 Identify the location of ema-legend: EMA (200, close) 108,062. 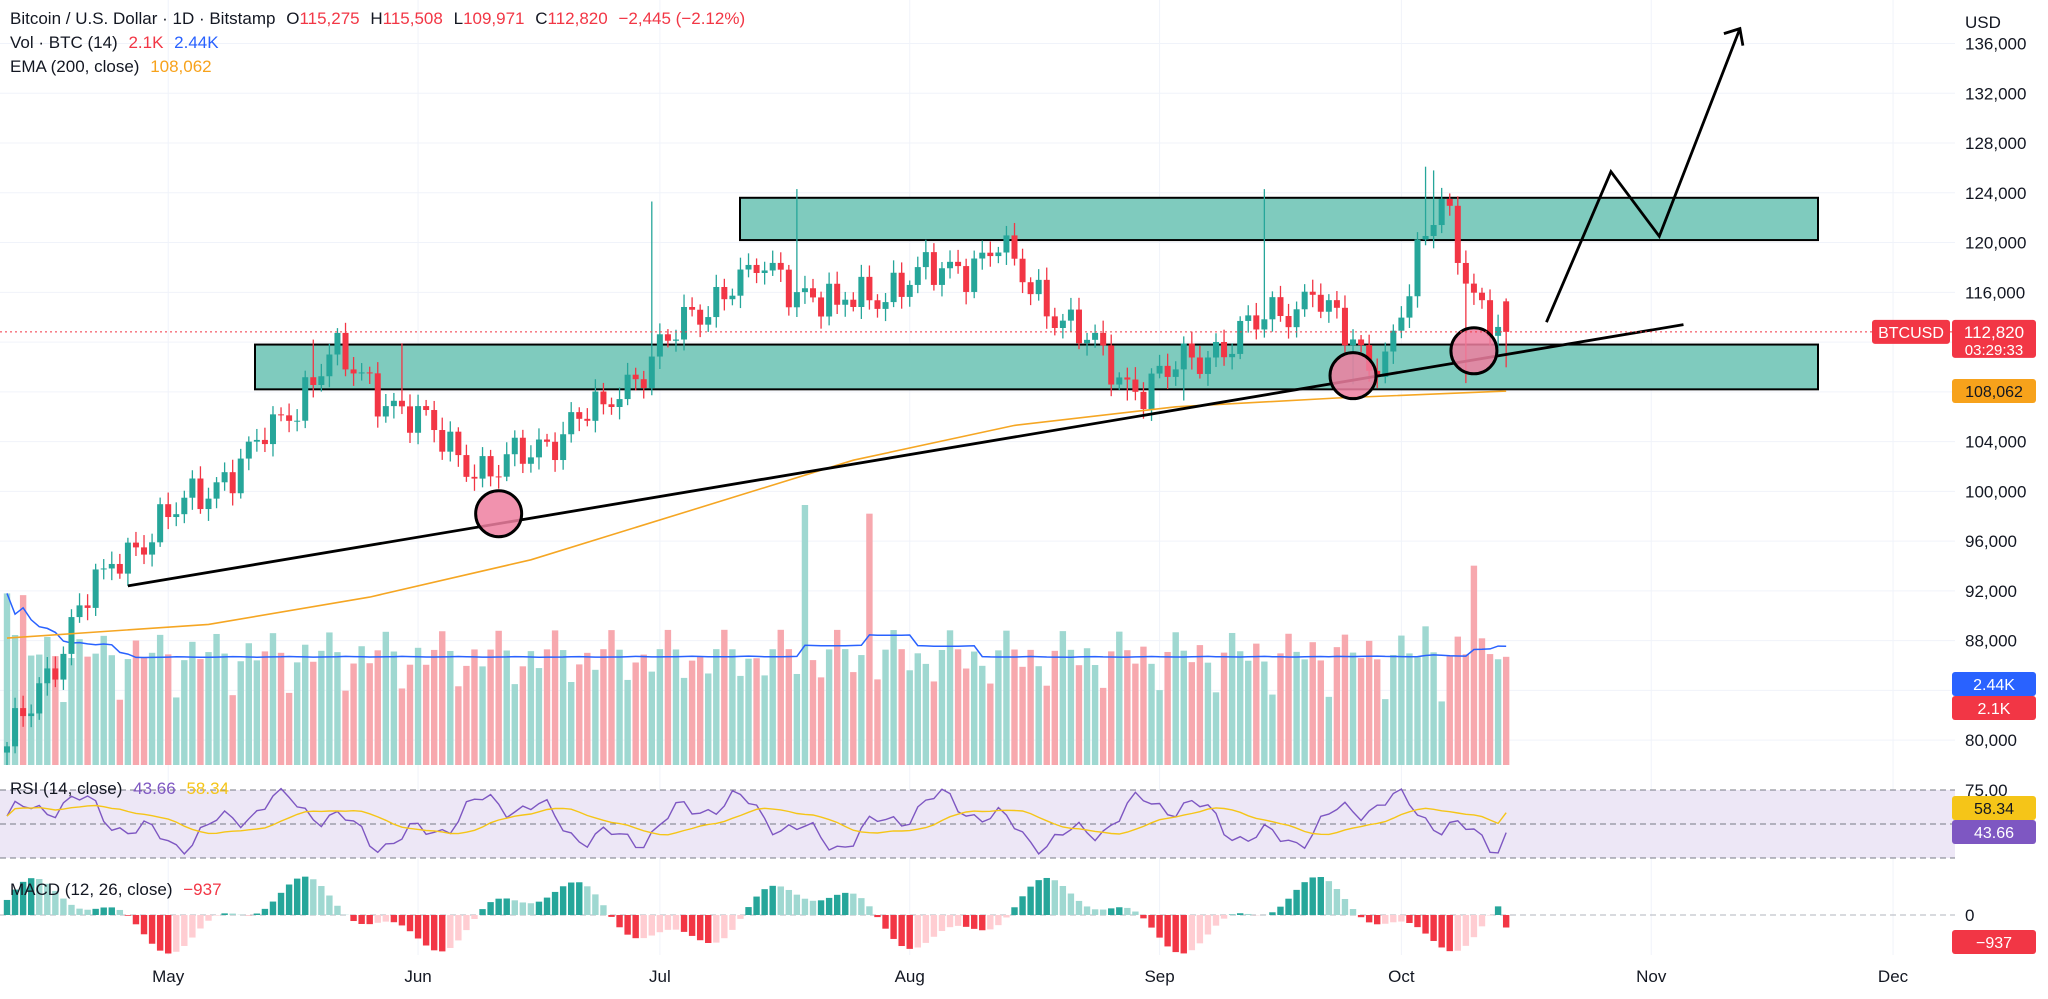
(111, 67).